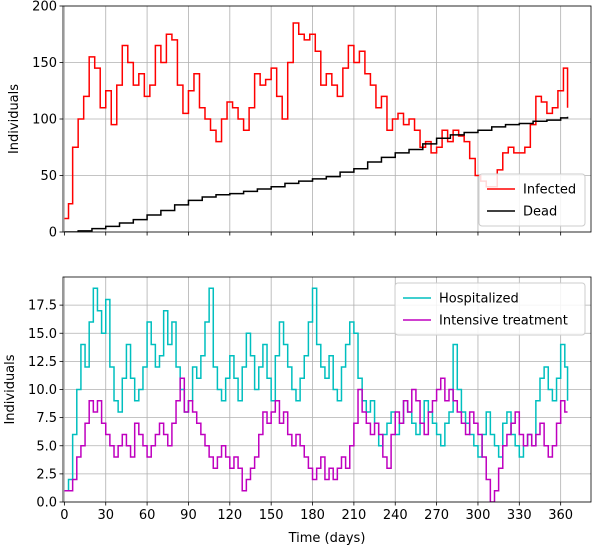 Image resolution: width=598 pixels, height=548 pixels. What do you see at coordinates (503, 321) in the screenshot?
I see `chart2-legend-label-intensive-treatment: Intensive treatment` at bounding box center [503, 321].